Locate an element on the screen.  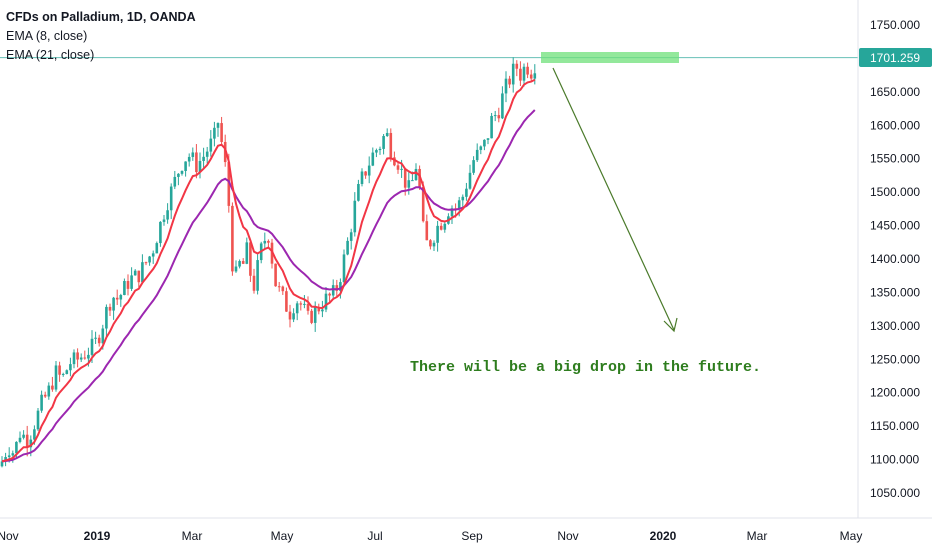
y-tick-label: 1200.000 is located at coordinates (895, 393).